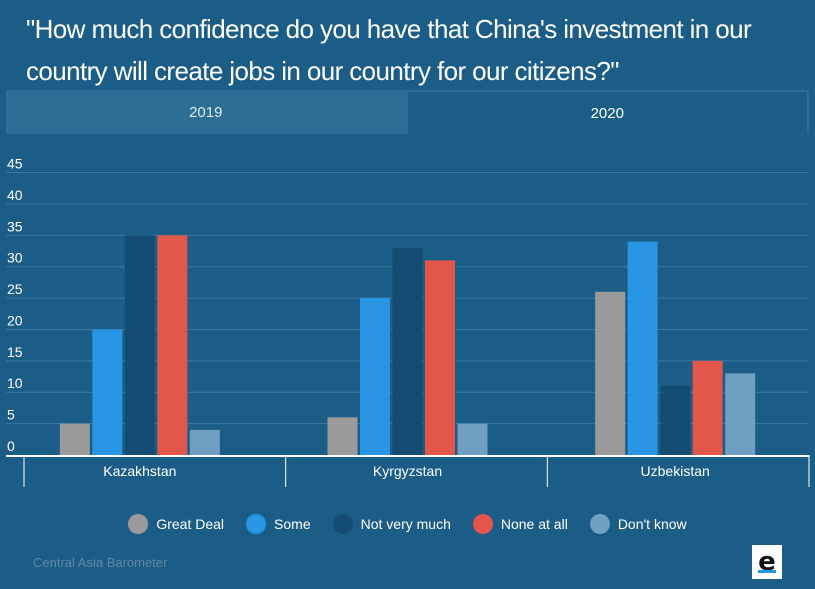 The width and height of the screenshot is (815, 589). Describe the element at coordinates (15, 226) in the screenshot. I see `y-tick-label: 35` at that location.